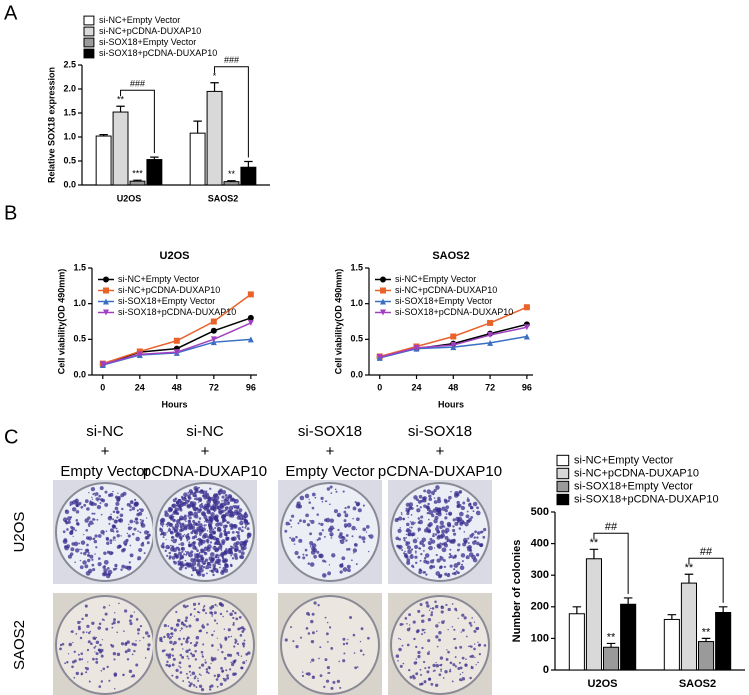 Image resolution: width=749 pixels, height=695 pixels. Describe the element at coordinates (338, 322) in the screenshot. I see `y-axis-label: Cell viability(OD 490mm)` at that location.